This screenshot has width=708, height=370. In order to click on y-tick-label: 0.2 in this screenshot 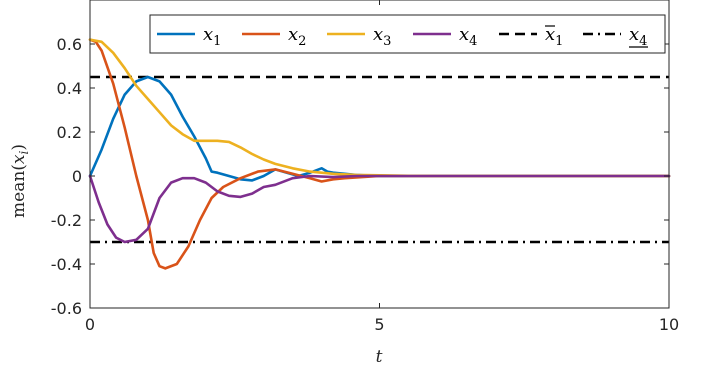, I will do `click(69, 132)`.